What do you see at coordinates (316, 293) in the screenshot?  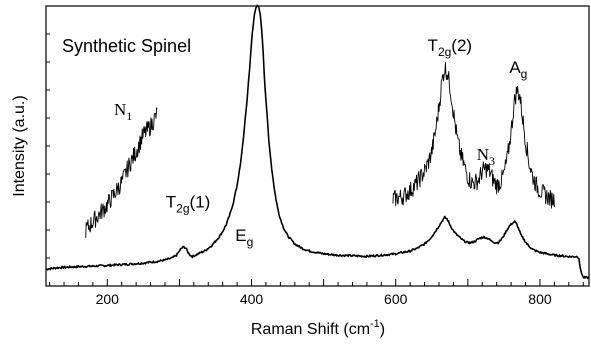 I see `x-axis-ticks: 200 400 600 800` at bounding box center [316, 293].